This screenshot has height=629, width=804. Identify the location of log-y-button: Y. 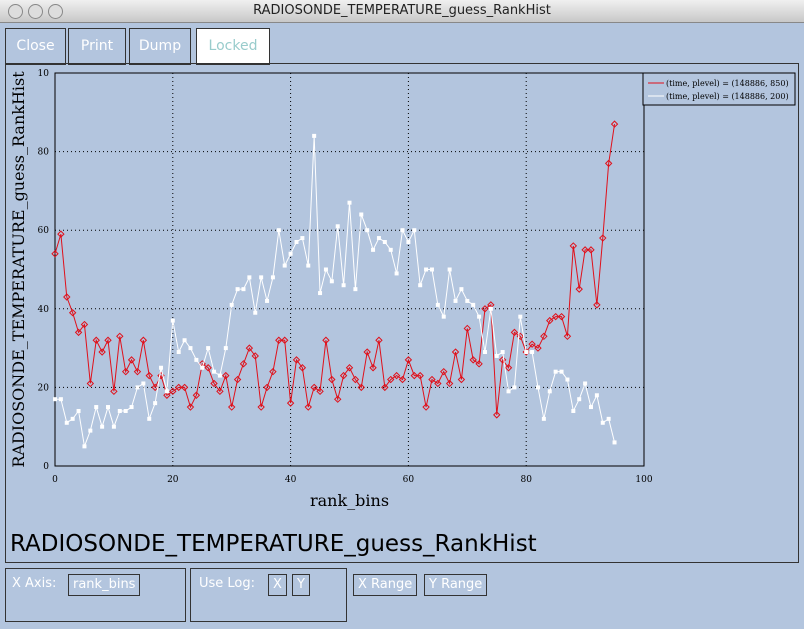
(301, 585).